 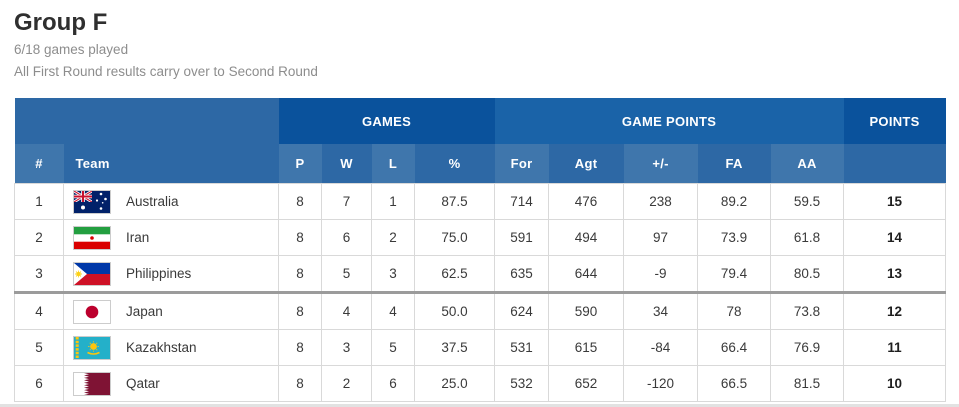 What do you see at coordinates (171, 310) in the screenshot?
I see `team-cell: Japan` at bounding box center [171, 310].